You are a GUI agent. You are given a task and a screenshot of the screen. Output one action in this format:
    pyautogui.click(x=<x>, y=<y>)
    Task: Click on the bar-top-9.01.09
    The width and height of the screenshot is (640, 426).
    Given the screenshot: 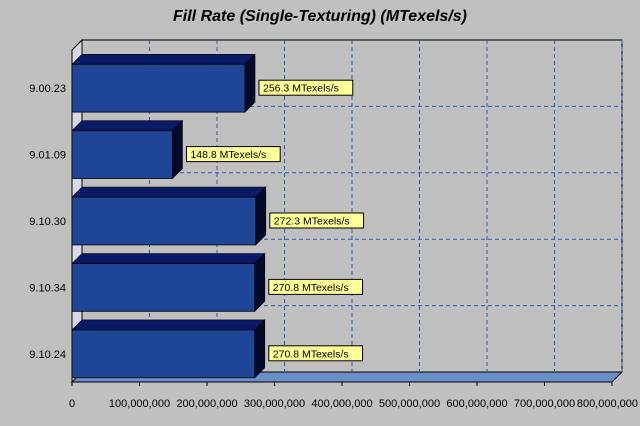 What is the action you would take?
    pyautogui.click(x=127, y=125)
    